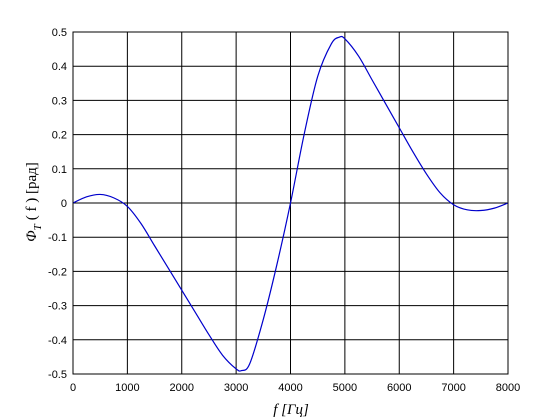 The image size is (559, 419). Describe the element at coordinates (453, 388) in the screenshot. I see `x-tick-label: 7000` at that location.